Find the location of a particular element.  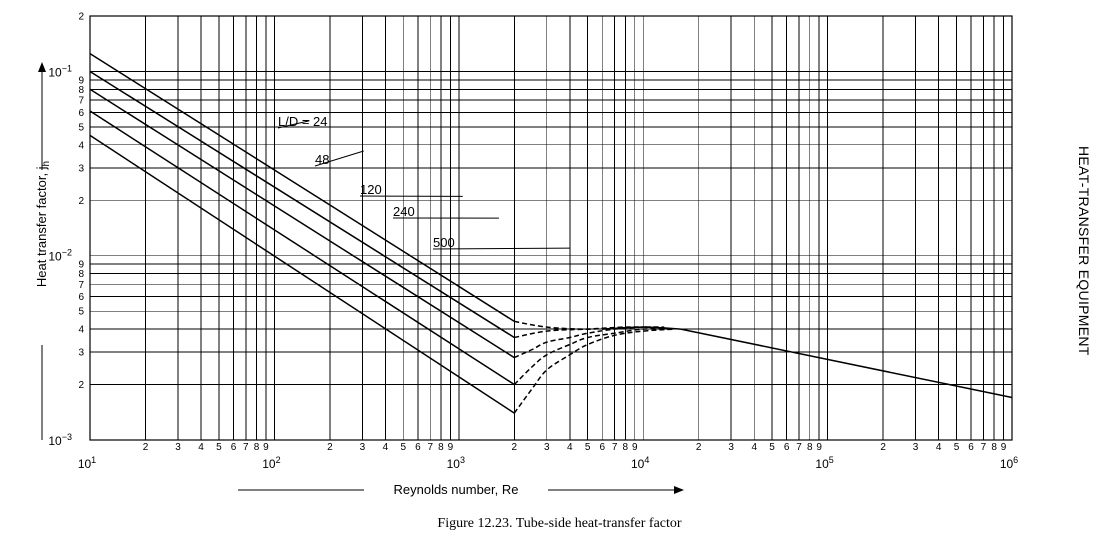

turbulent-curve is located at coordinates (807, 362).